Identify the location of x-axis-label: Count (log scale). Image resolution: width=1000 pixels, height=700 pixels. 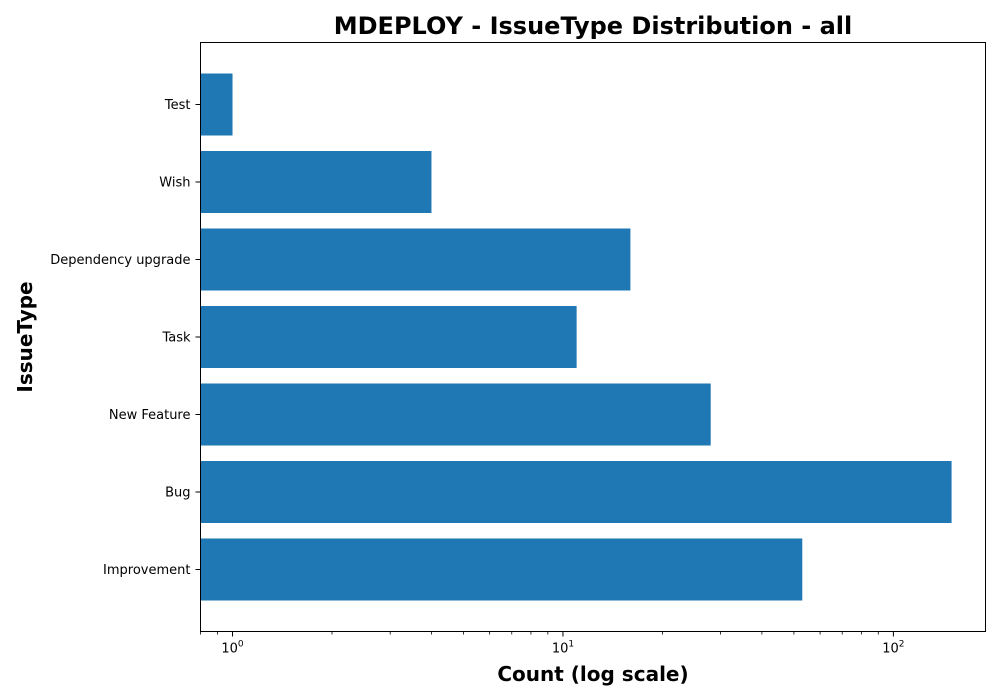
(592, 674).